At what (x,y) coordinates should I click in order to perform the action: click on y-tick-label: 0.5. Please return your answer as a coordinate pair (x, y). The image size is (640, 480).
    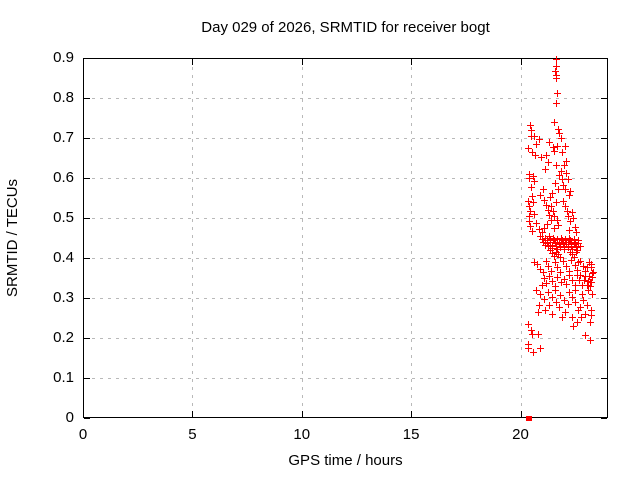
    Looking at the image, I should click on (63, 217).